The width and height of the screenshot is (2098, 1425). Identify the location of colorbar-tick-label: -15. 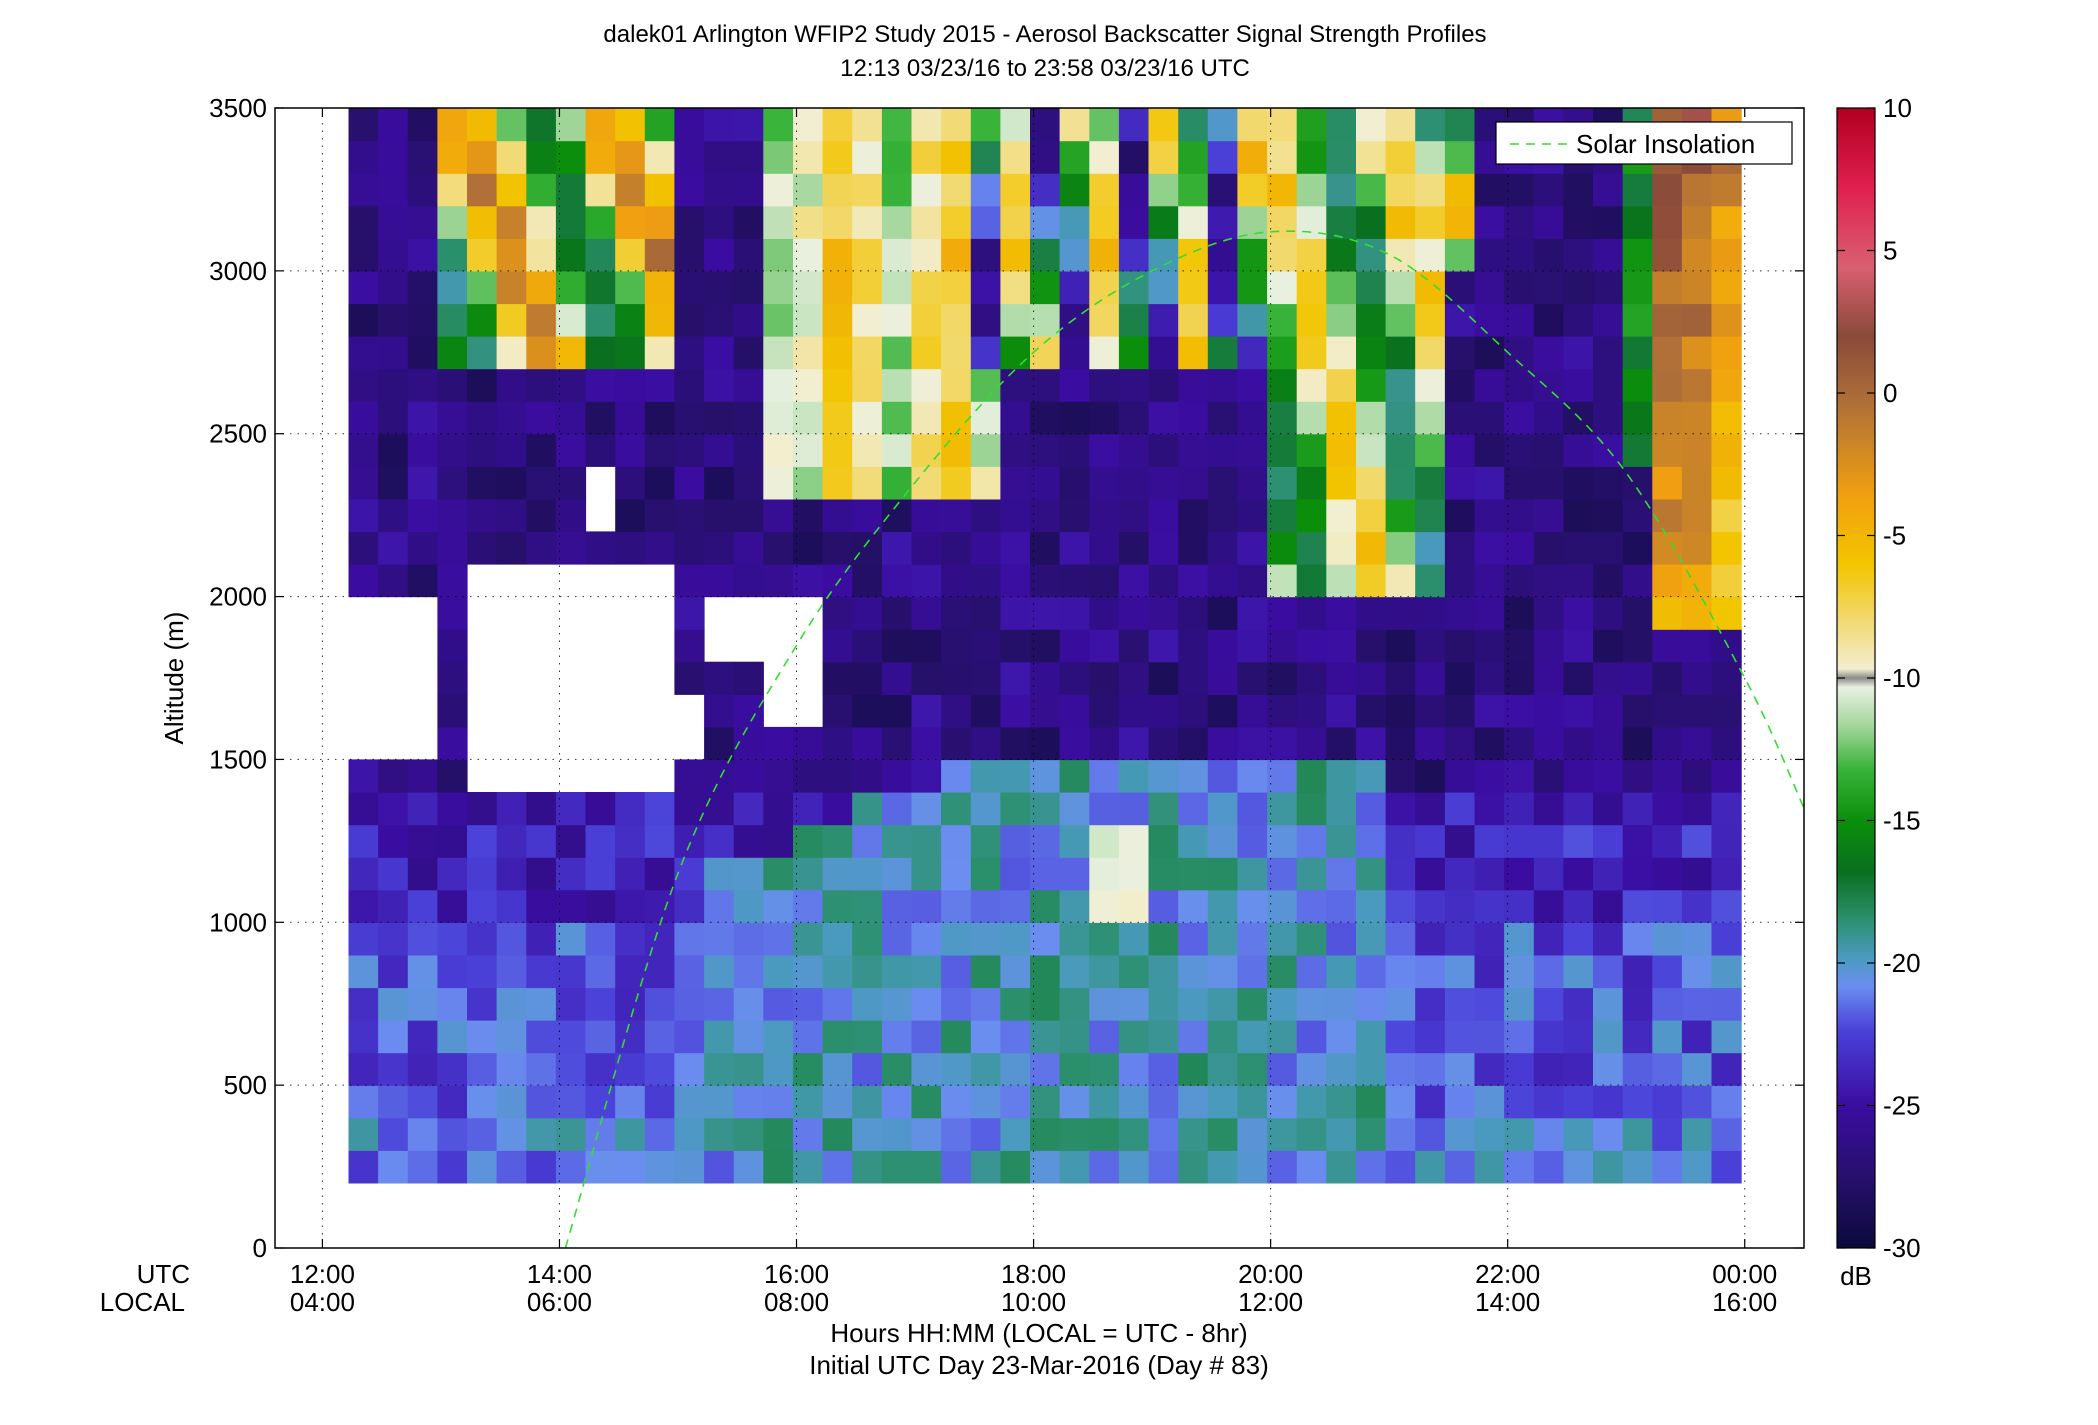
(1902, 821).